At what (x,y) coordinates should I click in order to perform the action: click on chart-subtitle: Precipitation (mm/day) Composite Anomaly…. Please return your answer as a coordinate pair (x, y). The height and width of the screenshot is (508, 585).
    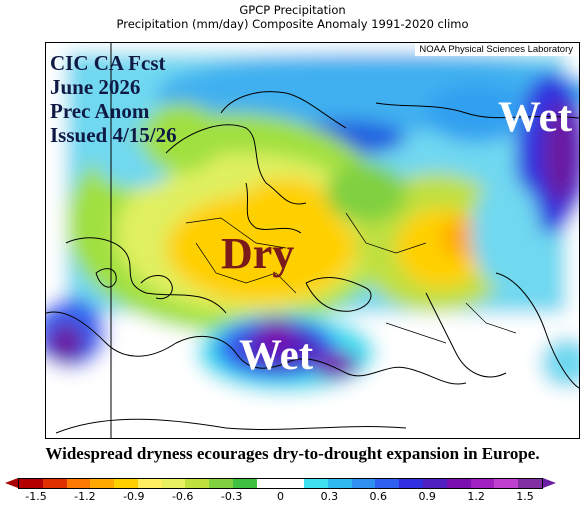
    Looking at the image, I should click on (292, 24).